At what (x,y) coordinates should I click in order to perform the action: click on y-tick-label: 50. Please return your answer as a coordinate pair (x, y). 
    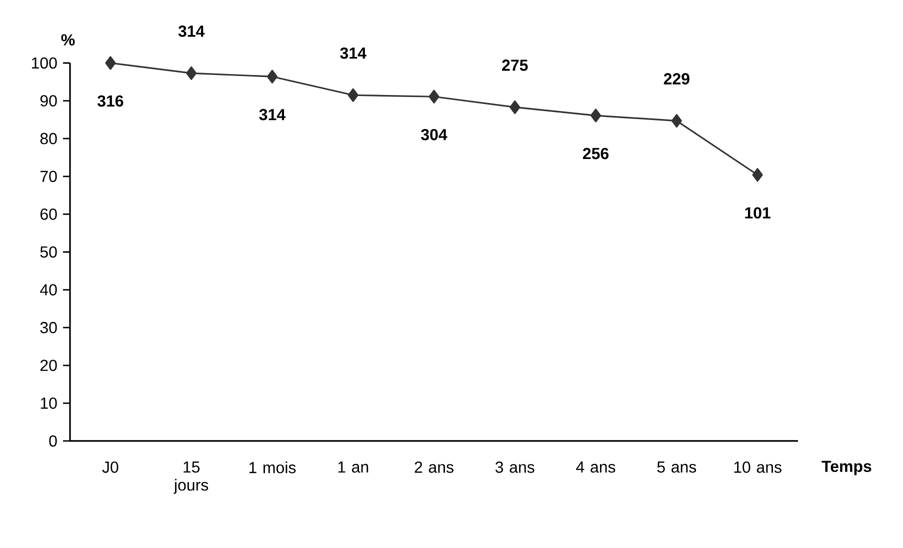
    Looking at the image, I should click on (48, 252).